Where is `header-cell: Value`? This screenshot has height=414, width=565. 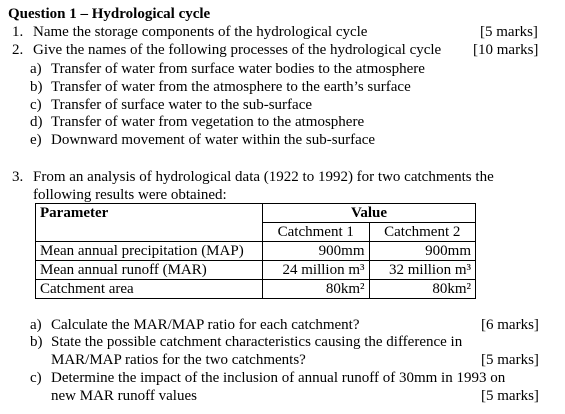
header-cell: Value is located at coordinates (369, 213).